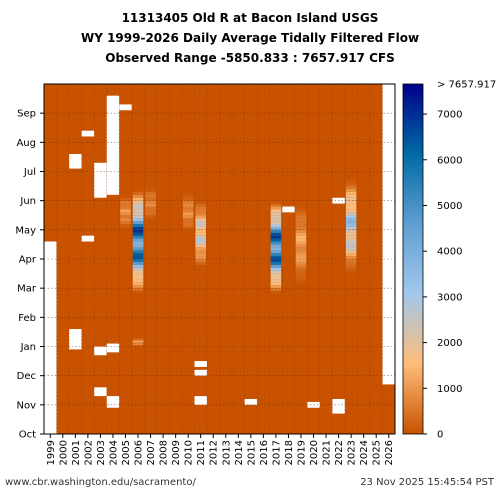  Describe the element at coordinates (151, 452) in the screenshot. I see `year-tick-label: 2007` at that location.